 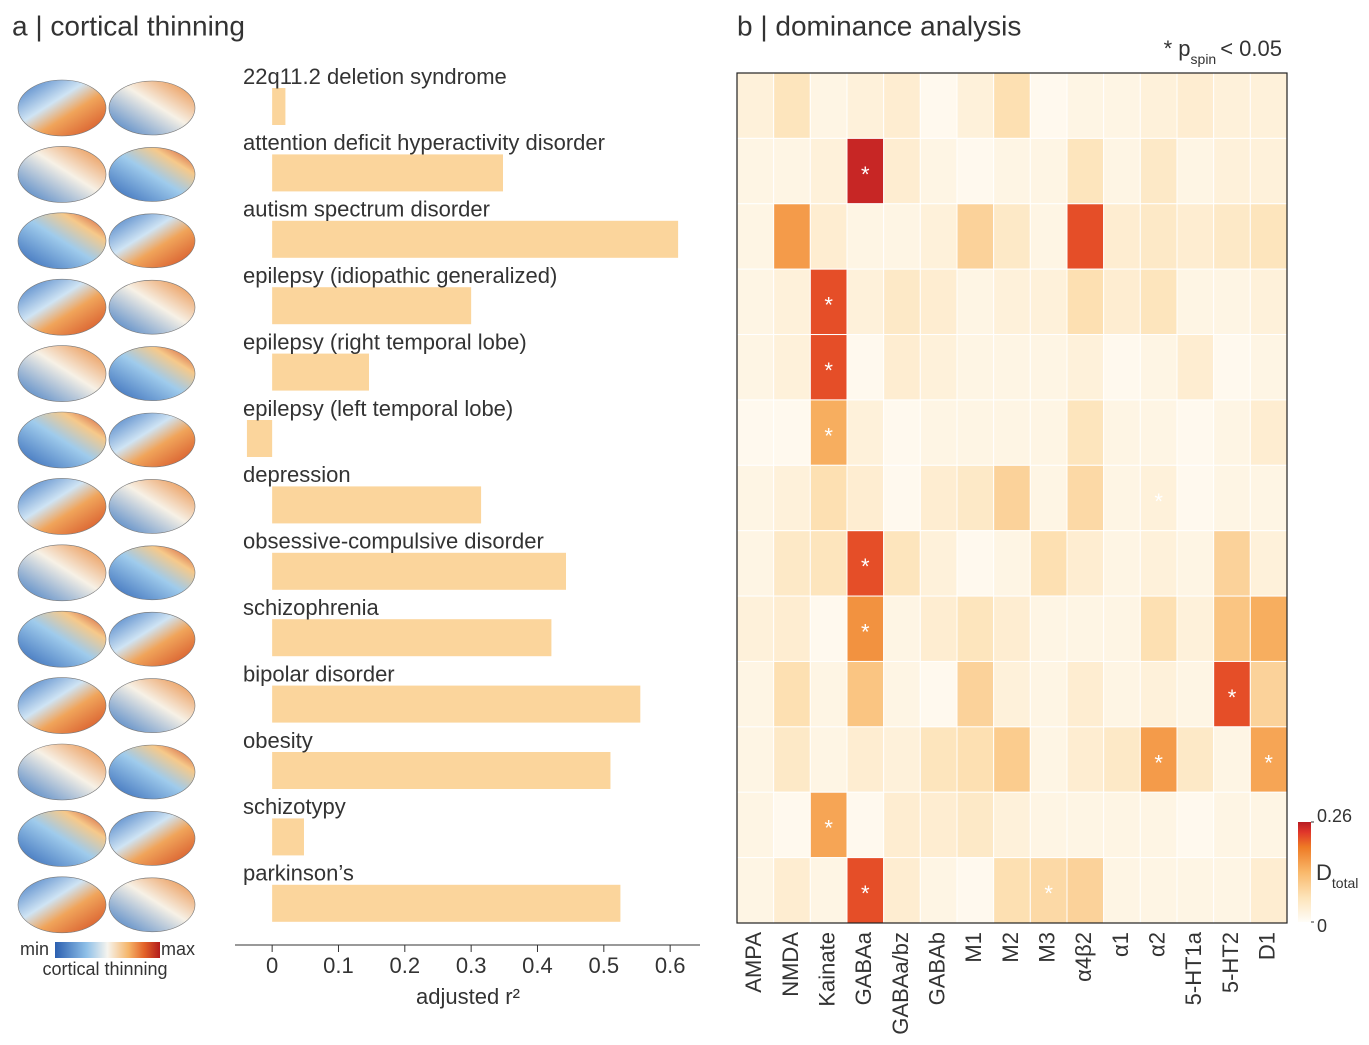 I want to click on column-label: α2, so click(x=1156, y=944).